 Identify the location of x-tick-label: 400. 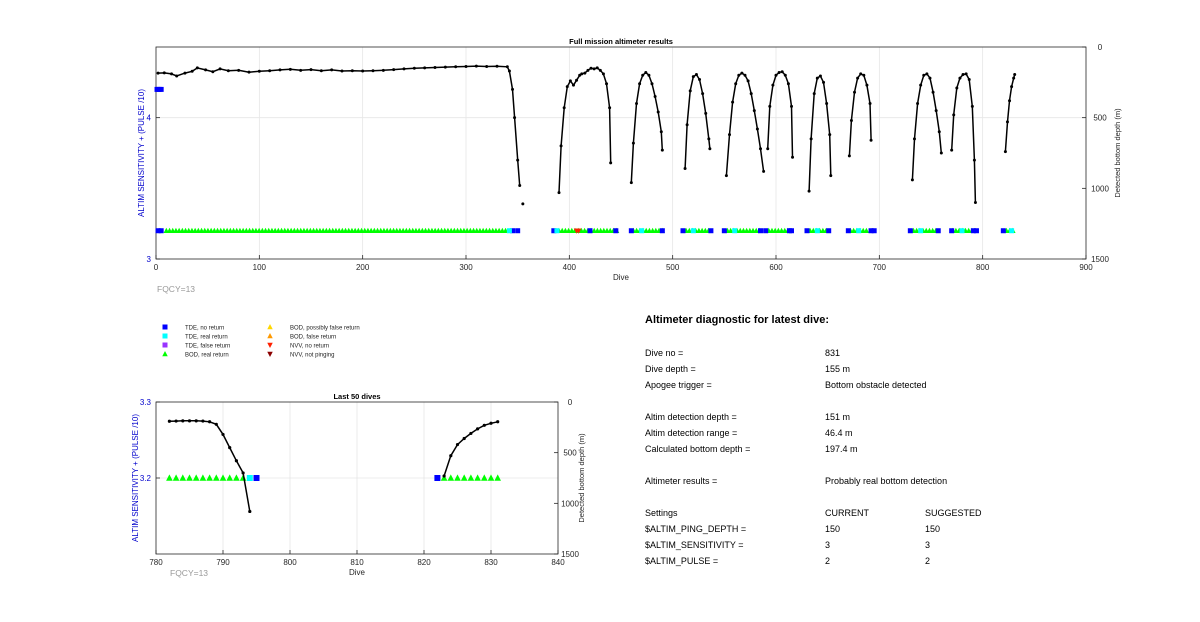
(570, 267).